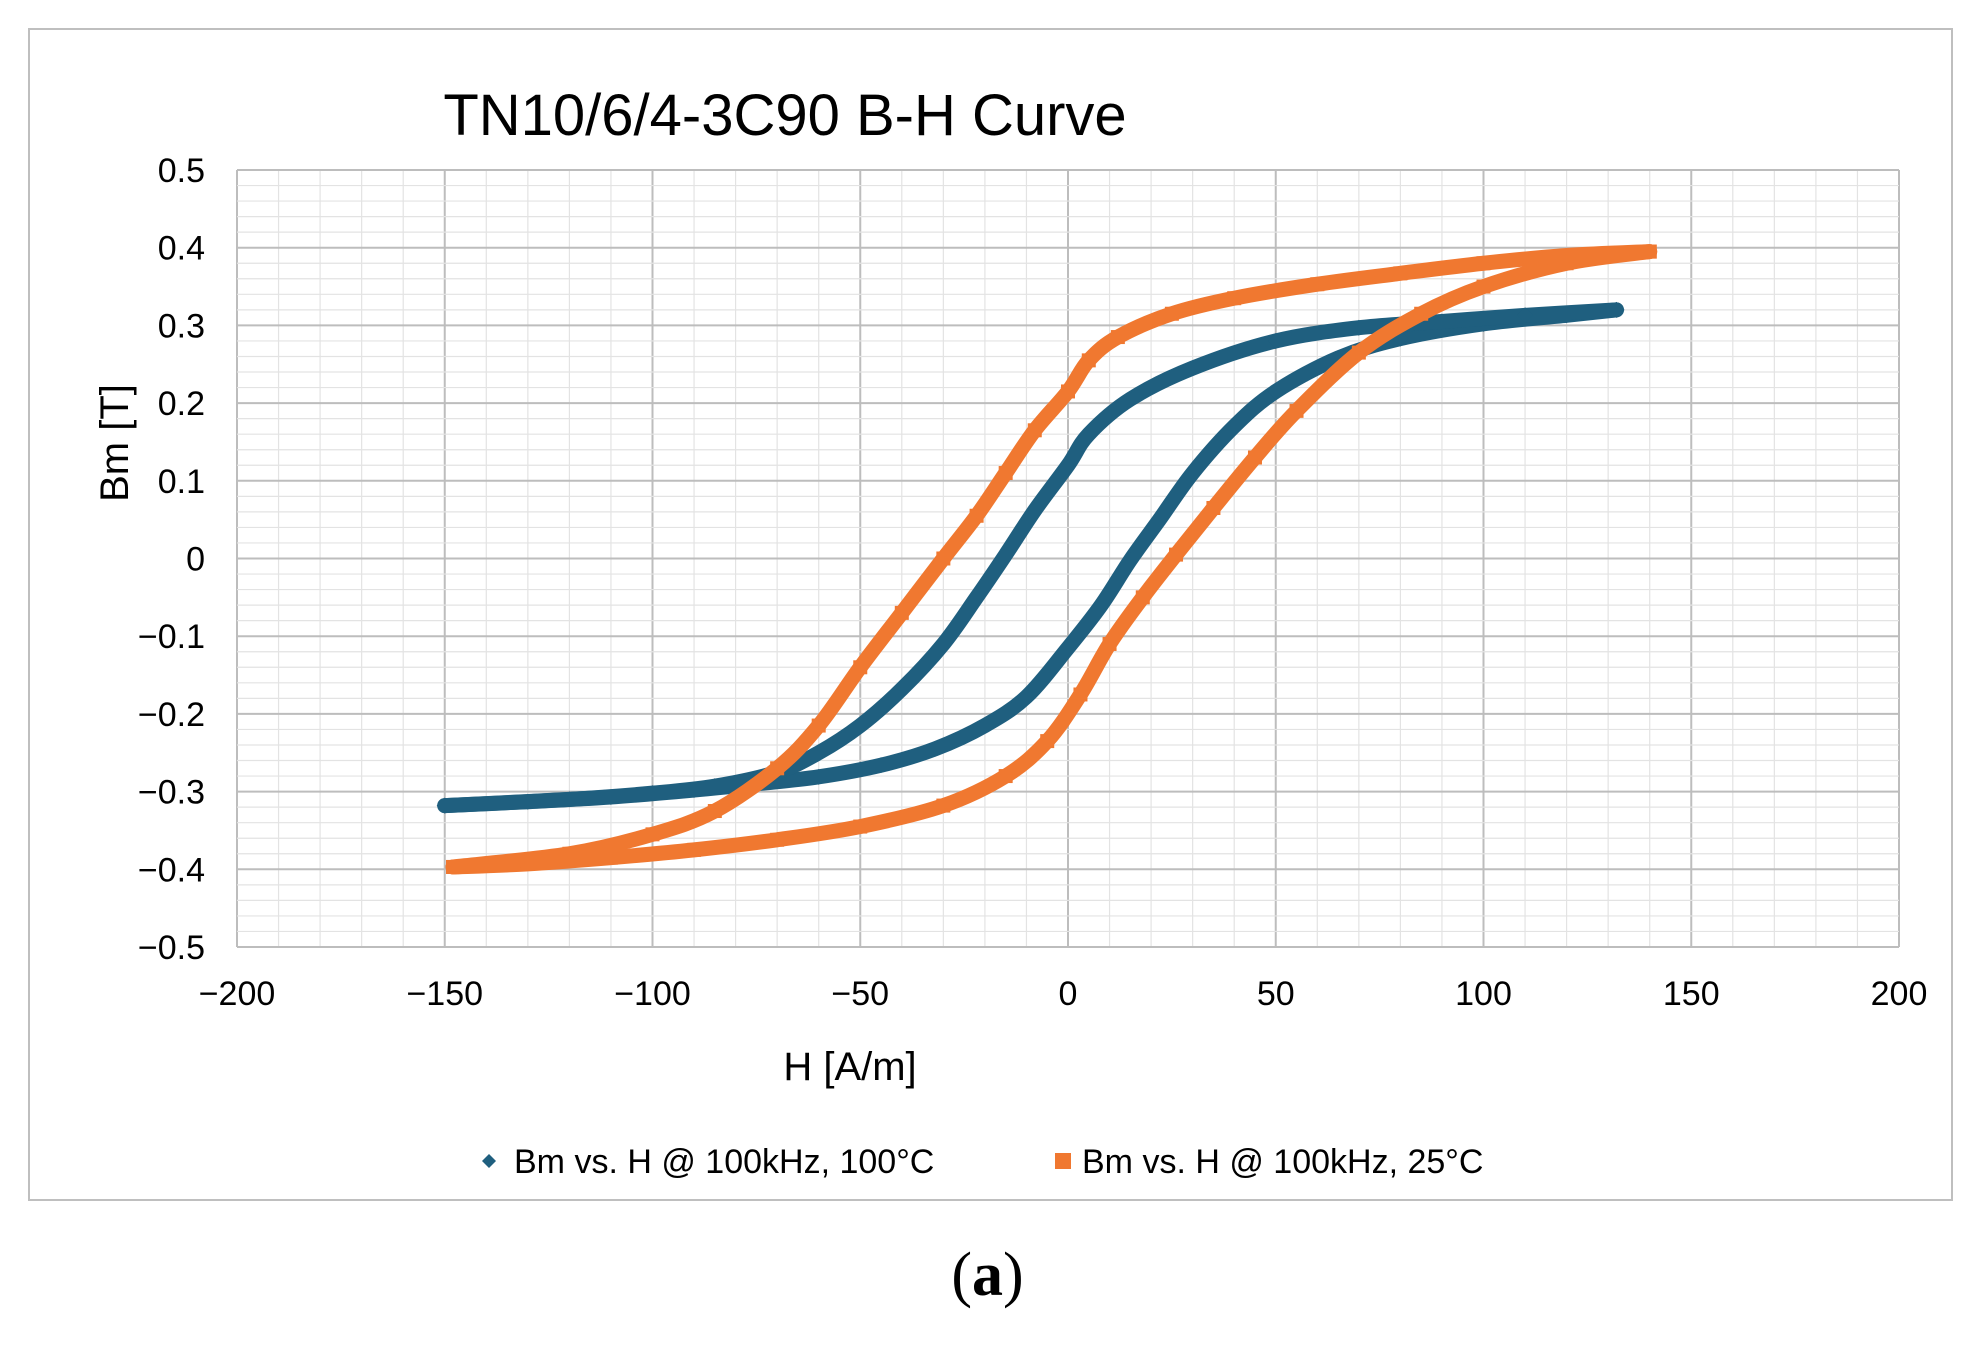  Describe the element at coordinates (1013, 1275) in the screenshot. I see `caption-close-paren: )` at that location.